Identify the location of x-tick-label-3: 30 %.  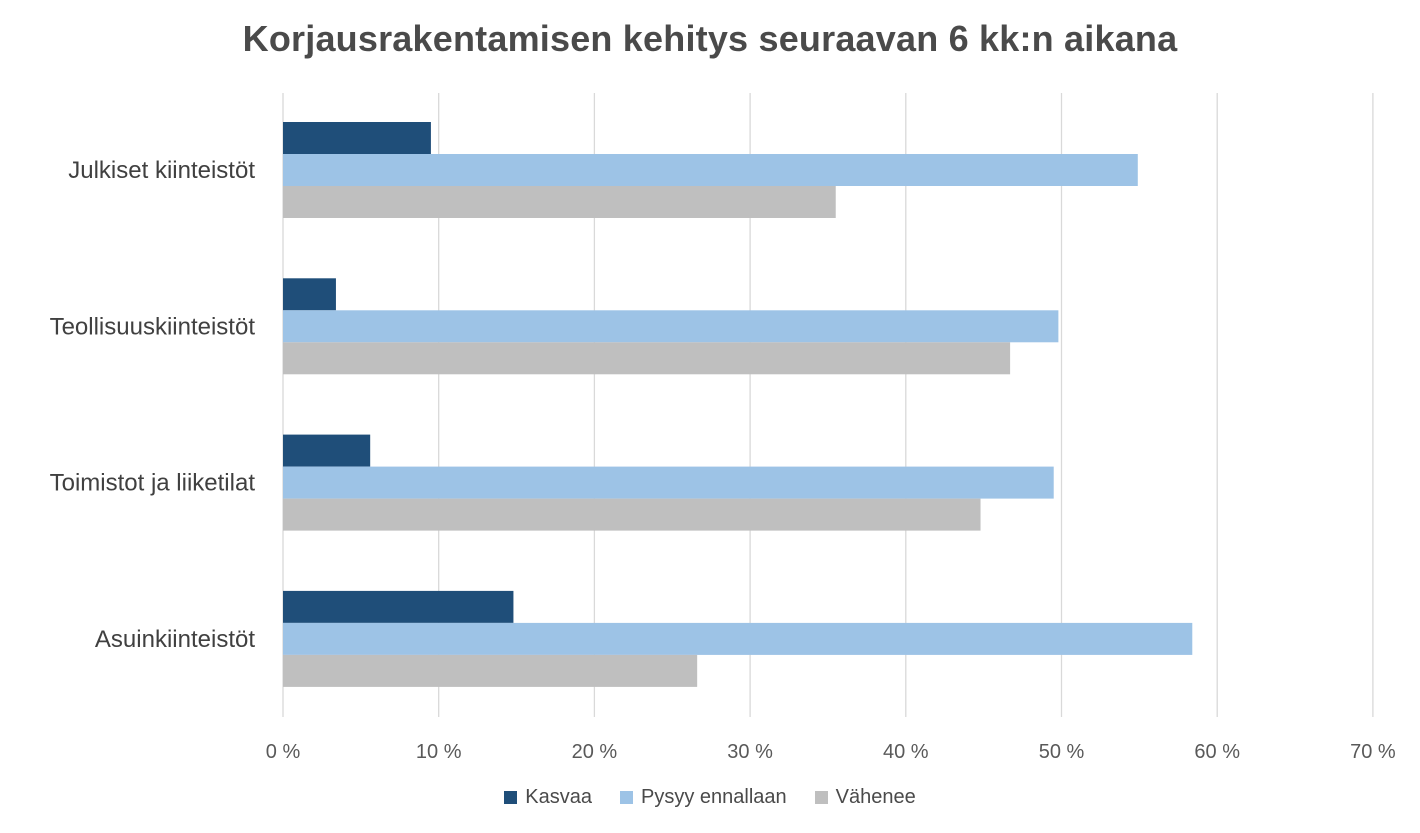
(750, 752).